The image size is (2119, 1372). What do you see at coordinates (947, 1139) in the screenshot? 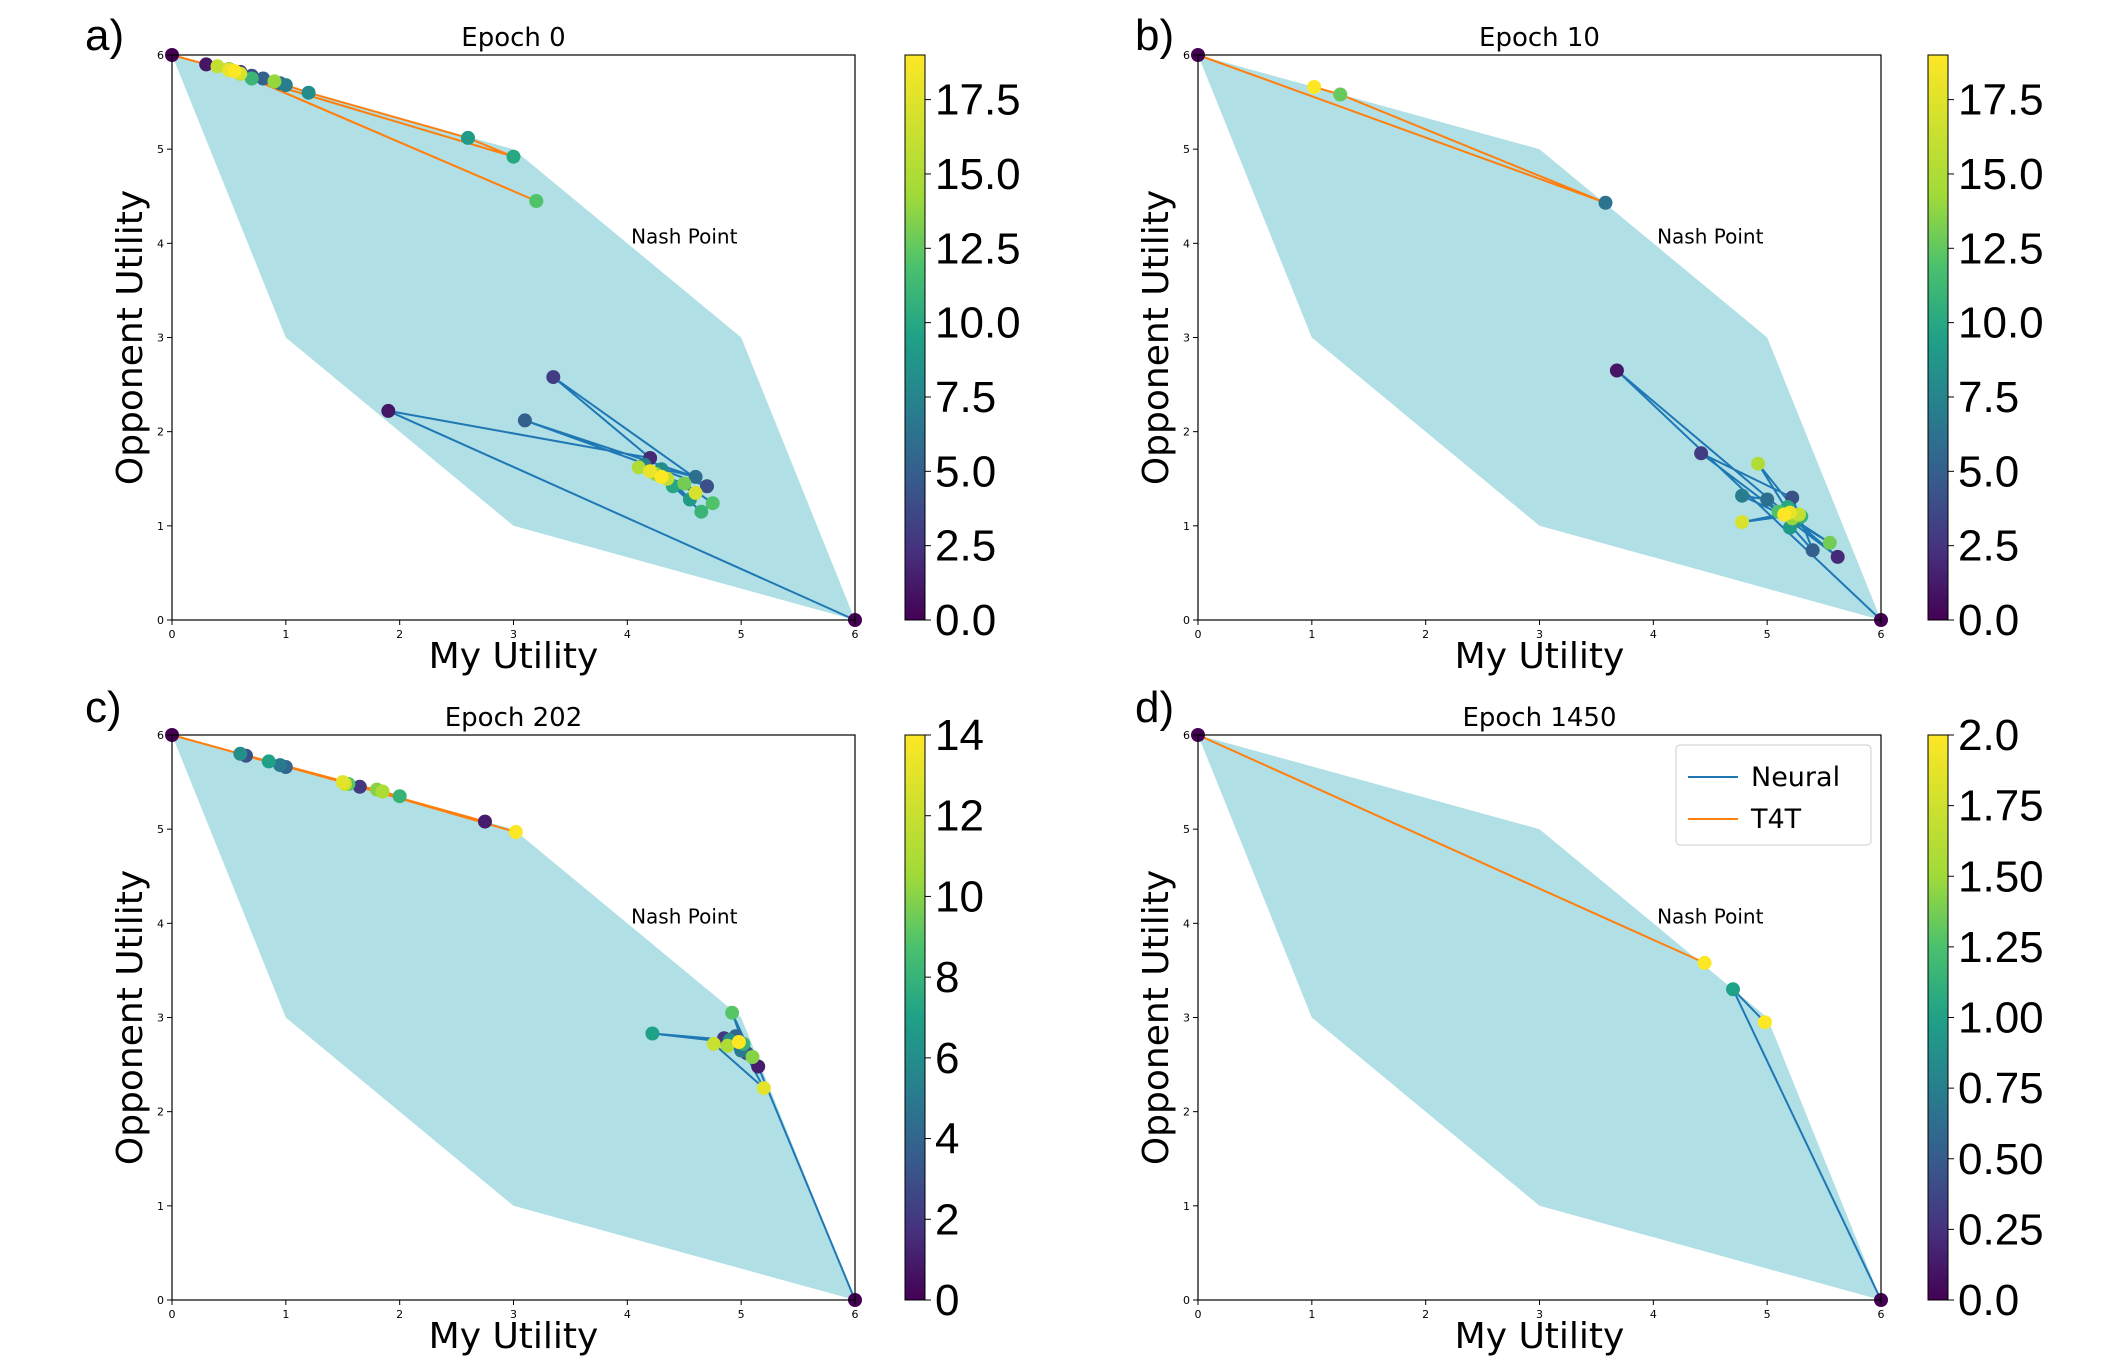
I see `colorbar-tick-label: 4` at bounding box center [947, 1139].